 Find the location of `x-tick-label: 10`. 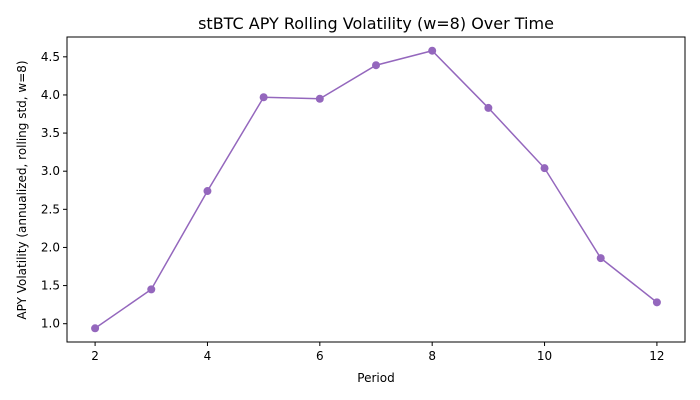

x-tick-label: 10 is located at coordinates (544, 356).